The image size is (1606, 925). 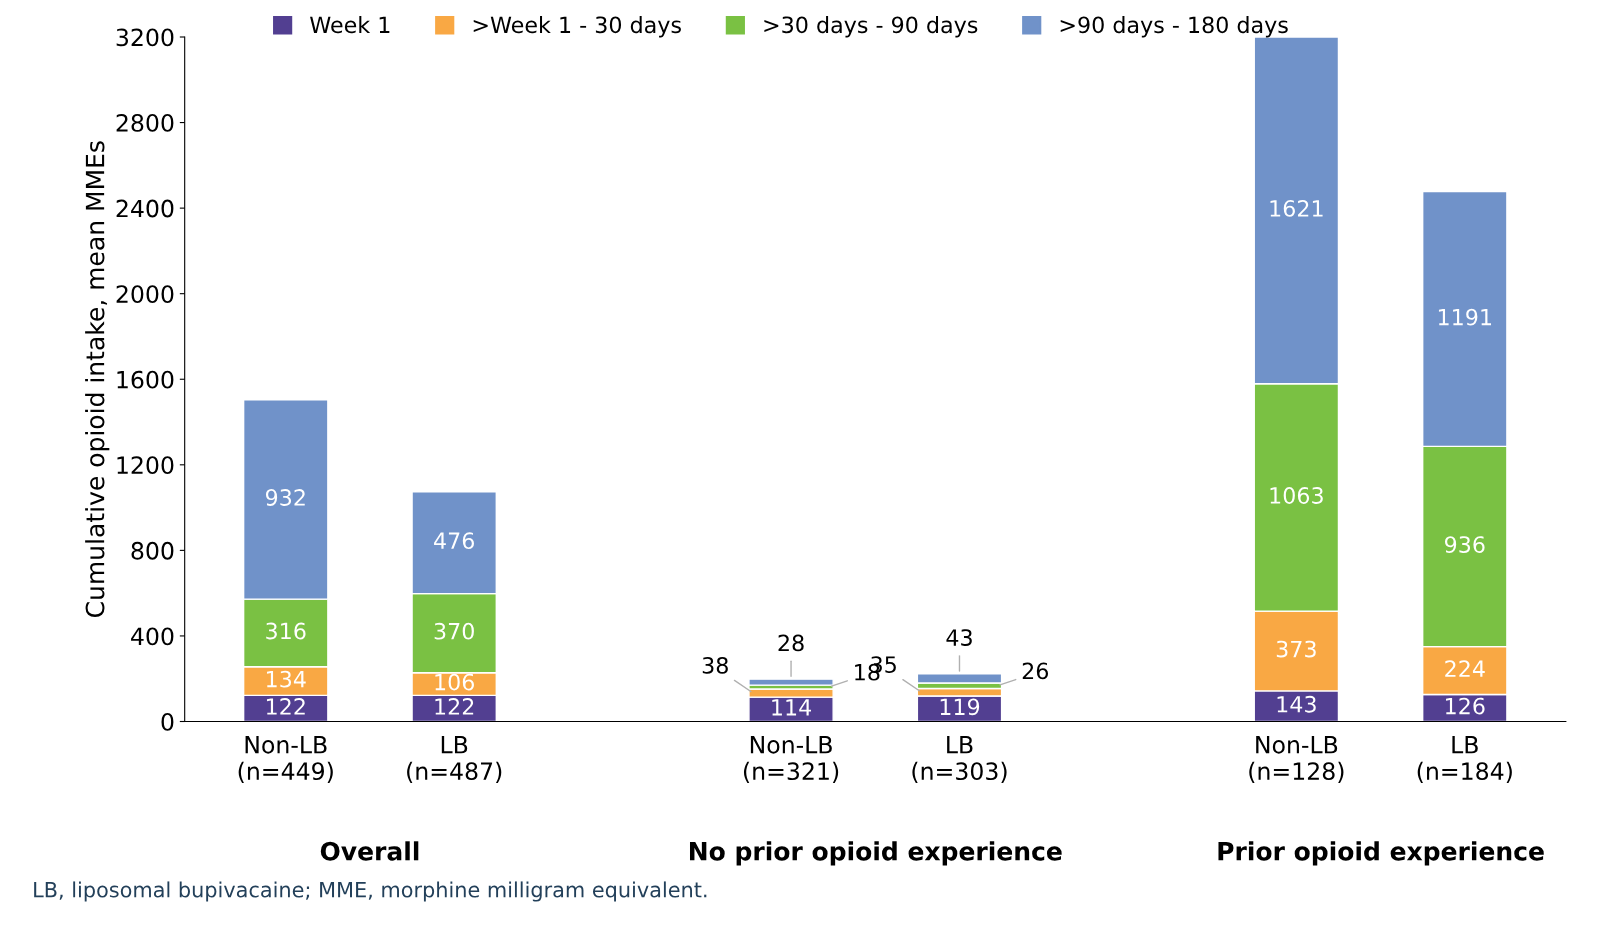 I want to click on y-tick-label: 400, so click(x=152, y=636).